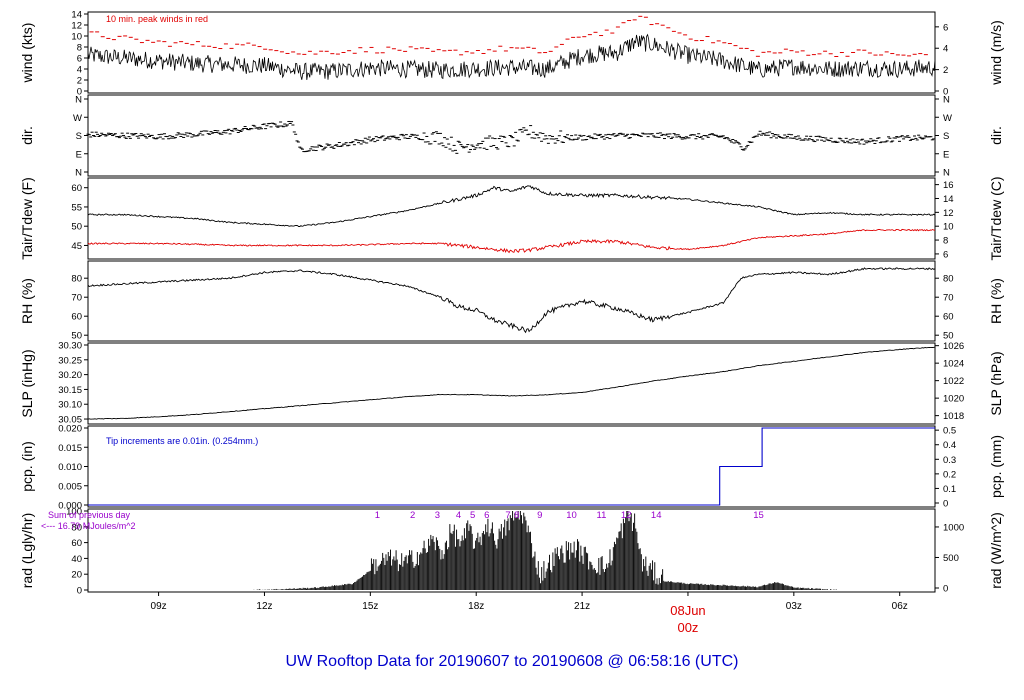 The height and width of the screenshot is (700, 1024). What do you see at coordinates (511, 241) in the screenshot?
I see `tdew-line` at bounding box center [511, 241].